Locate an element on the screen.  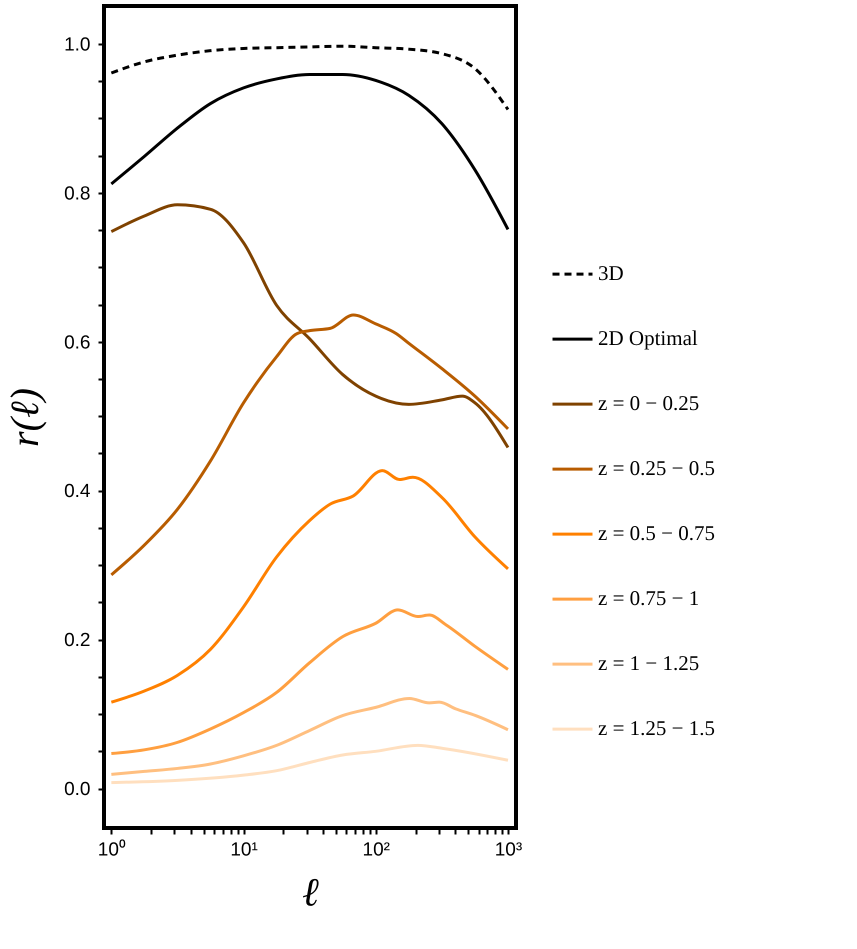
y-tick-label: 1.0 is located at coordinates (77, 45).